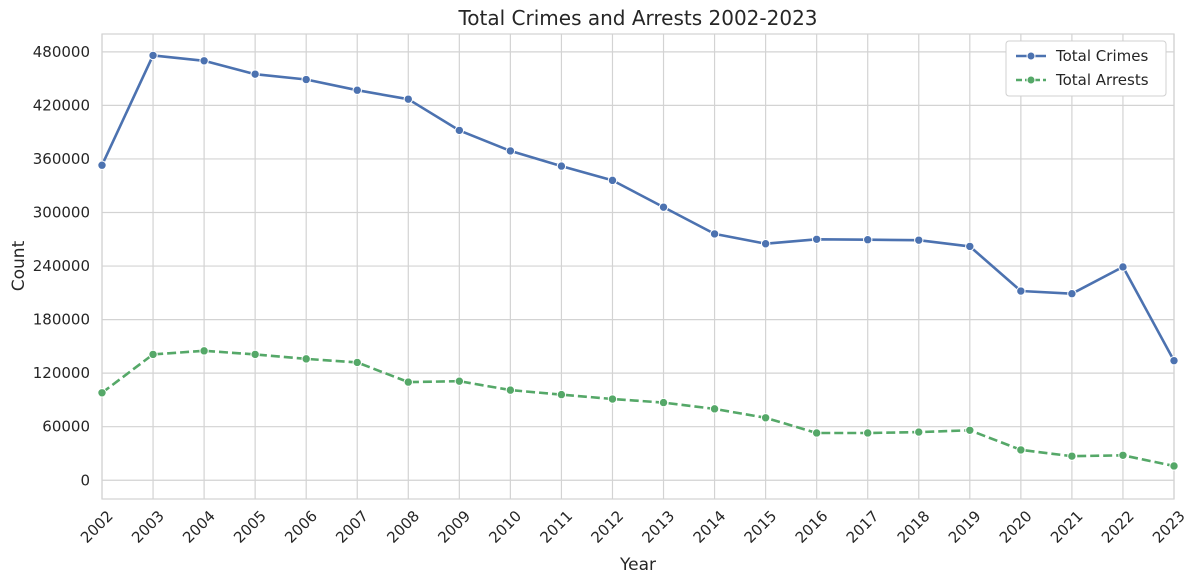 The image size is (1184, 584). I want to click on x-tick-label: 2010, so click(505, 527).